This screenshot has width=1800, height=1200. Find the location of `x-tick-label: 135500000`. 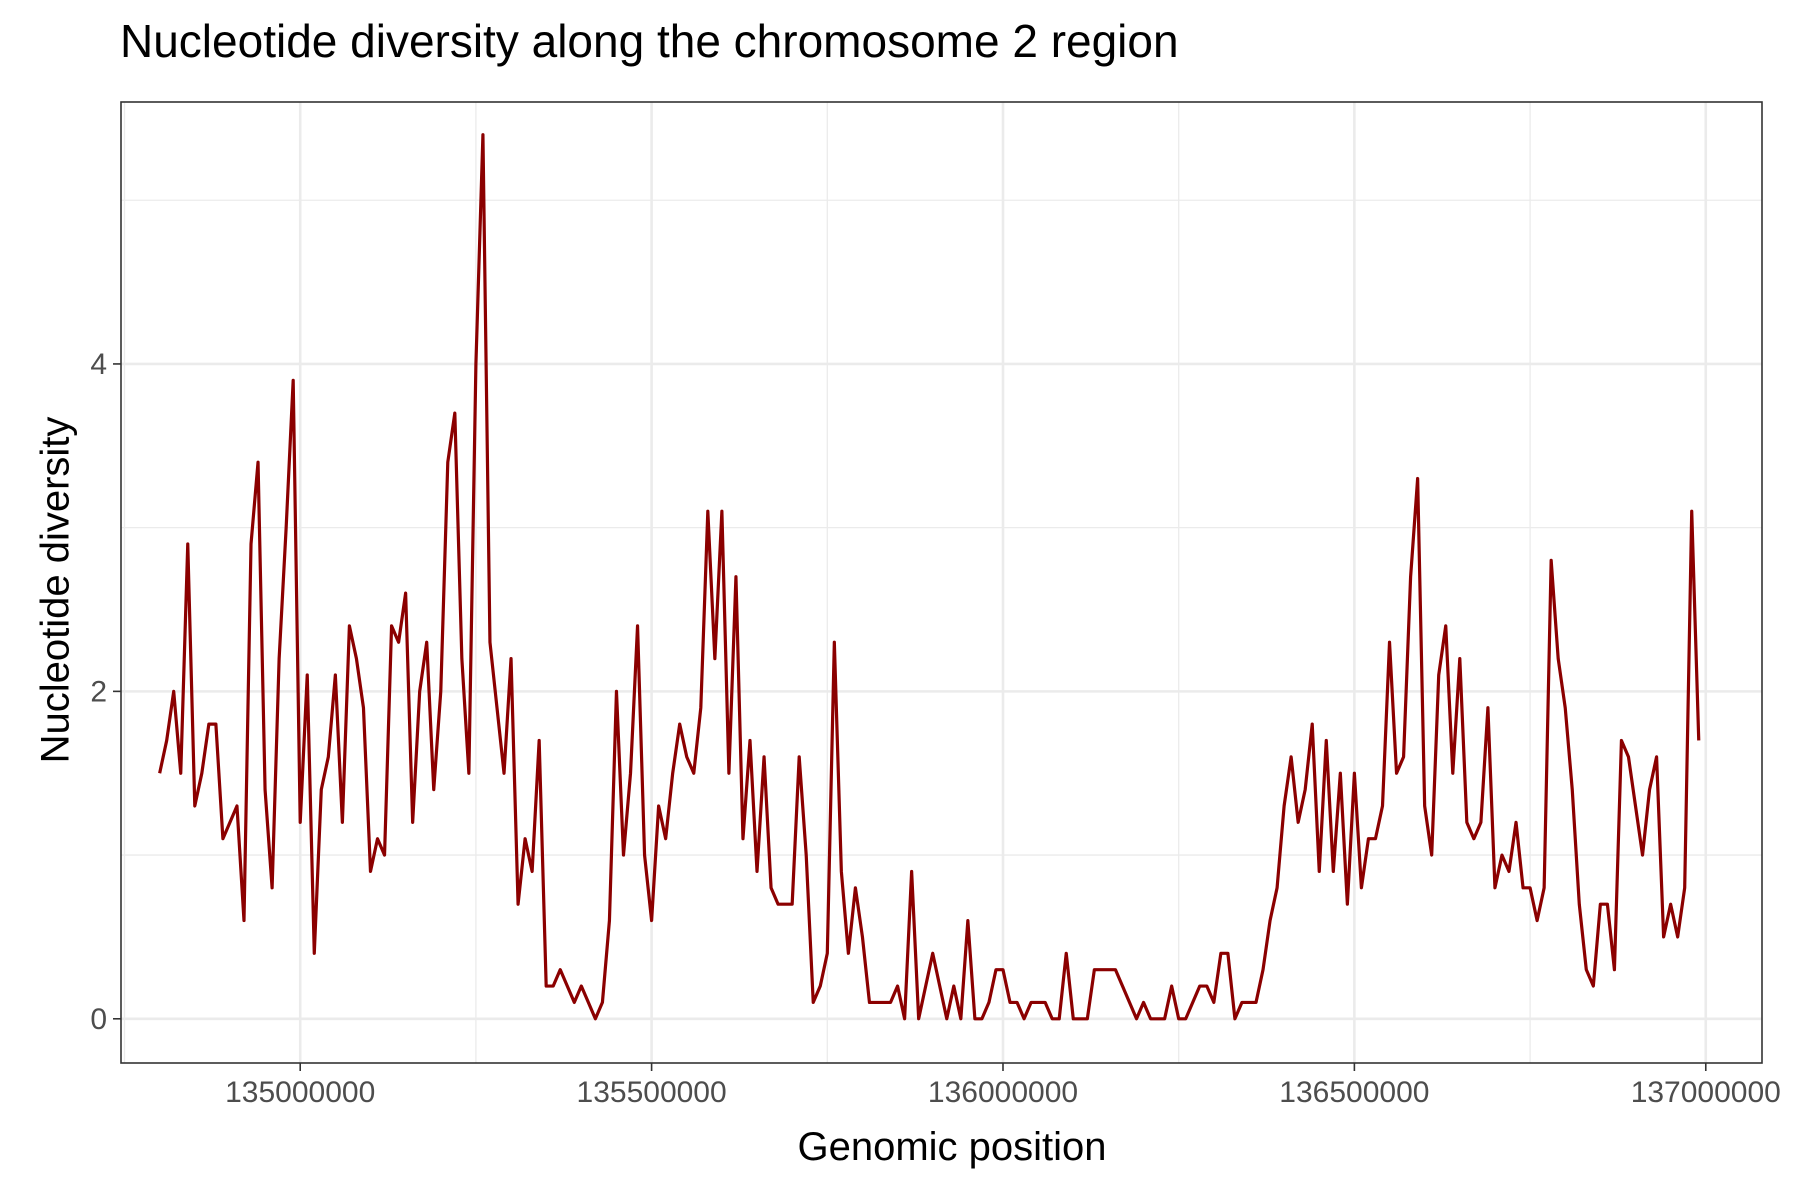

x-tick-label: 135500000 is located at coordinates (652, 1092).